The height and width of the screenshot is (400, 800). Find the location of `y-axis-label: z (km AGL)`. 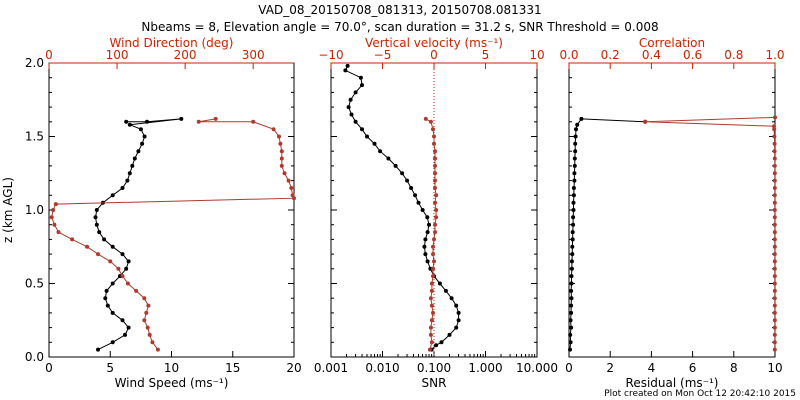

y-axis-label: z (km AGL) is located at coordinates (8, 210).